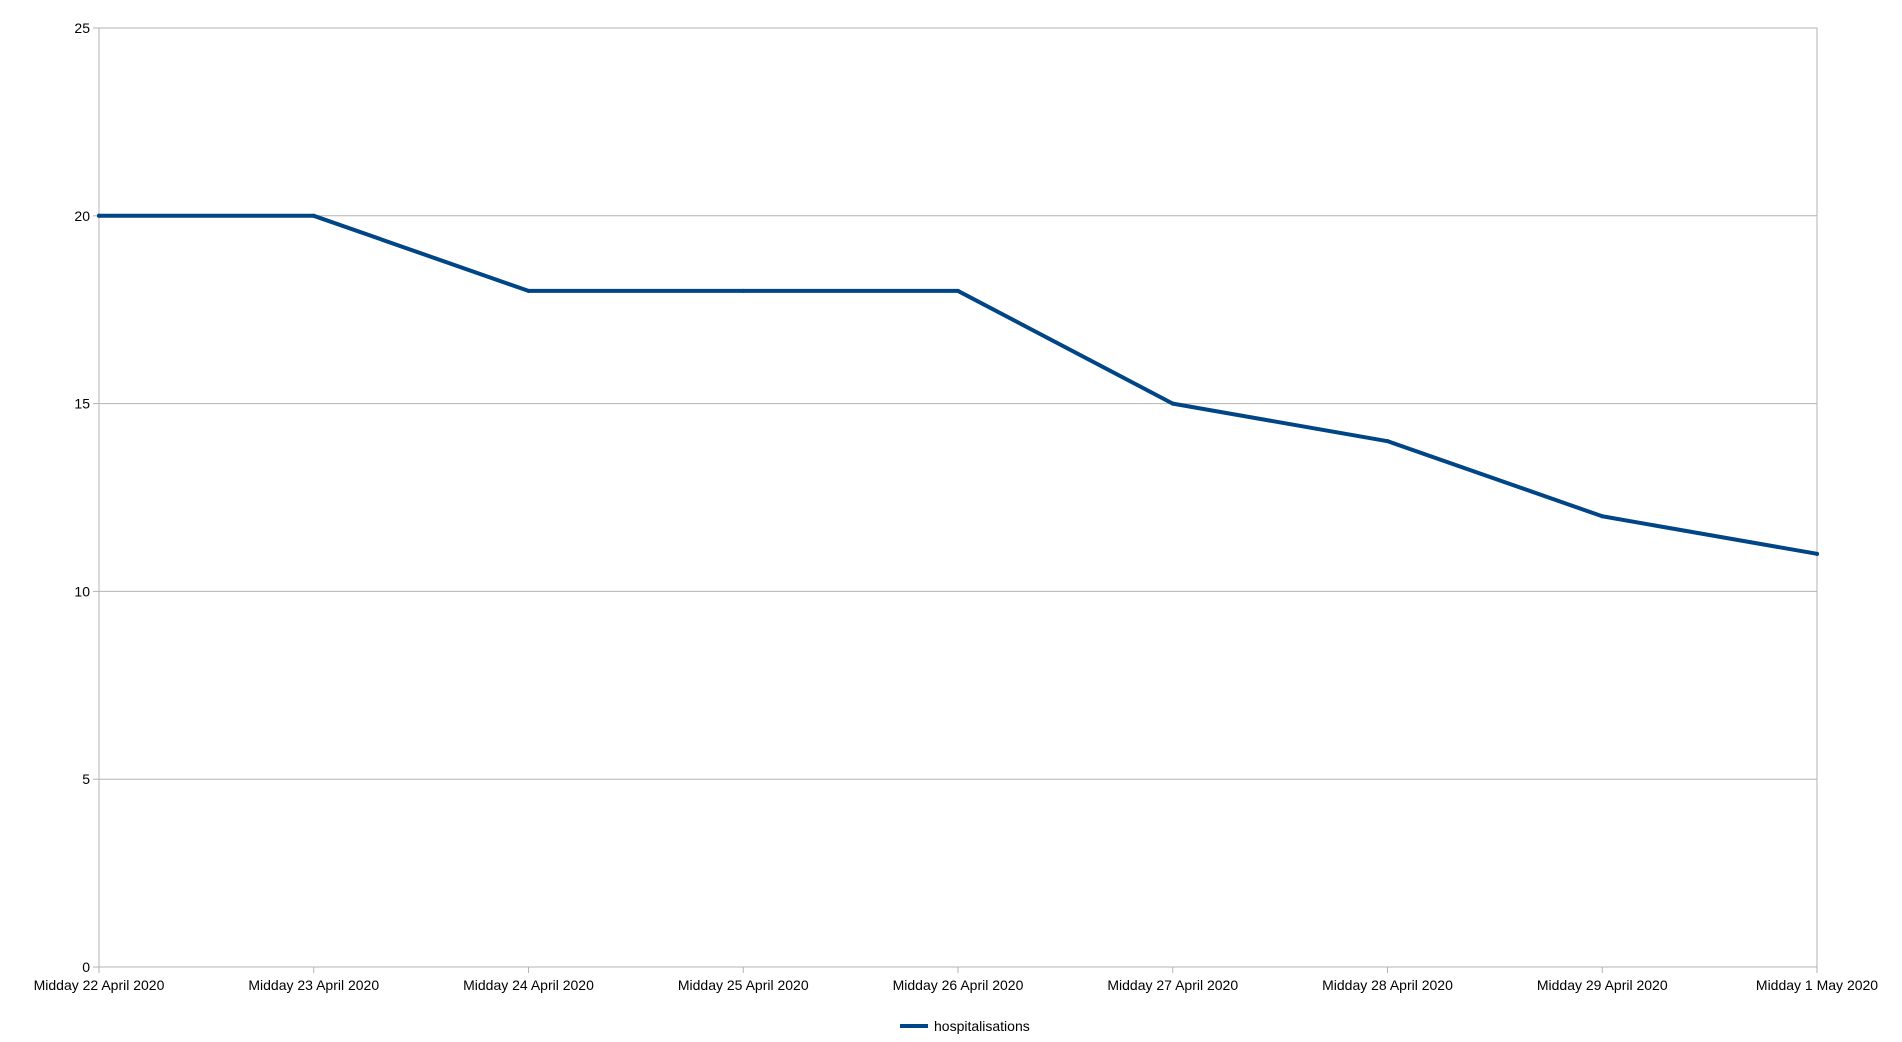  What do you see at coordinates (82, 28) in the screenshot?
I see `y-tick-label: 25` at bounding box center [82, 28].